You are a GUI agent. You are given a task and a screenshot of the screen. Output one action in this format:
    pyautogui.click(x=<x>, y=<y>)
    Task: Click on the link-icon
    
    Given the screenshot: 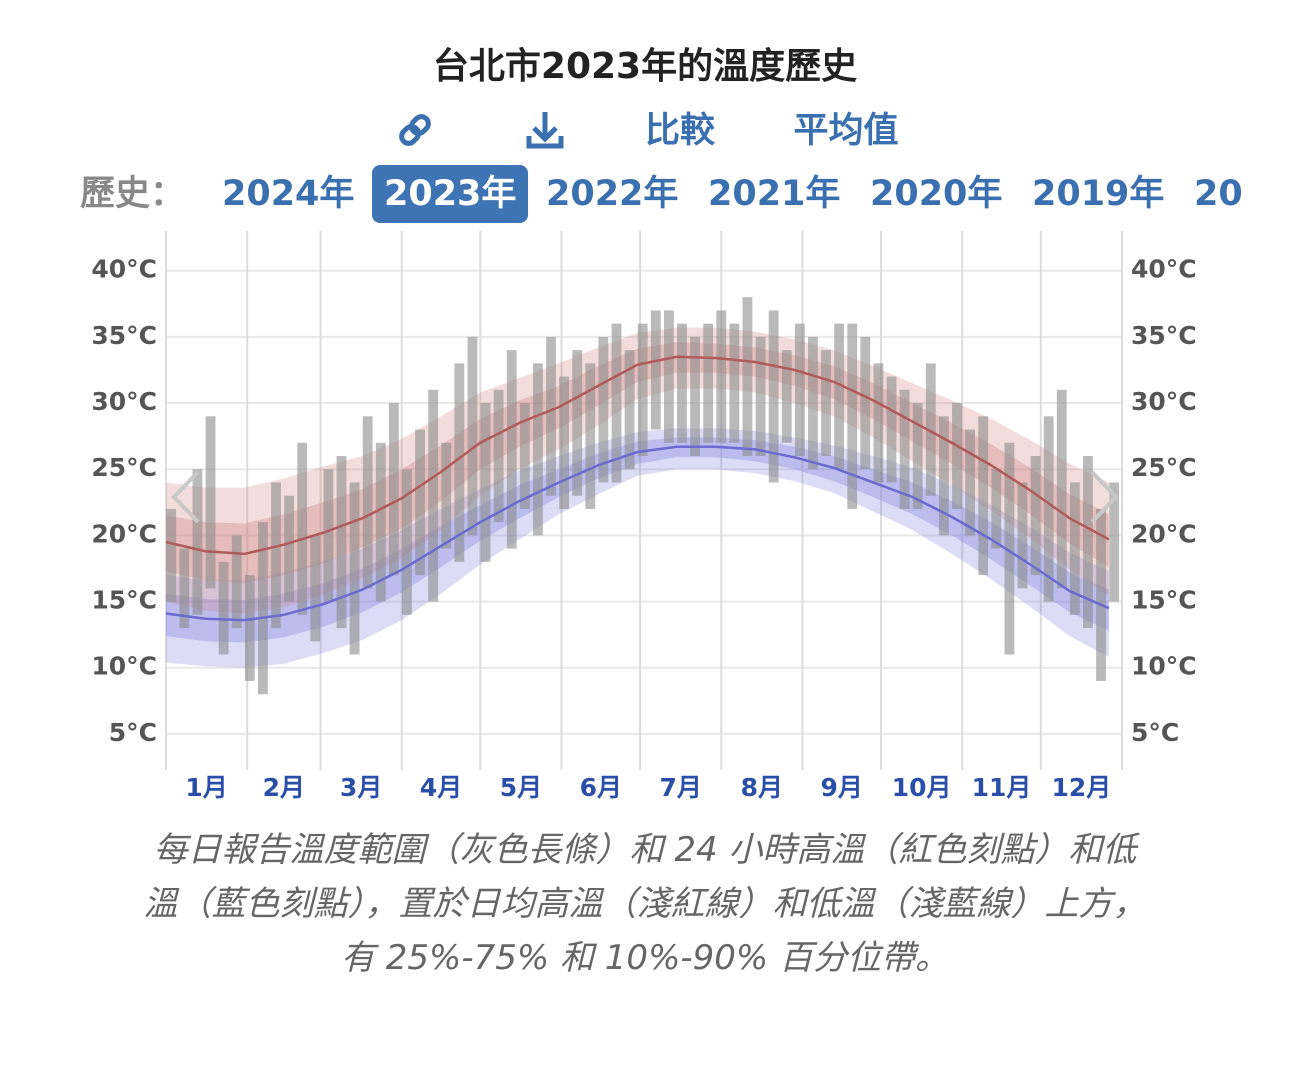 What is the action you would take?
    pyautogui.click(x=415, y=130)
    